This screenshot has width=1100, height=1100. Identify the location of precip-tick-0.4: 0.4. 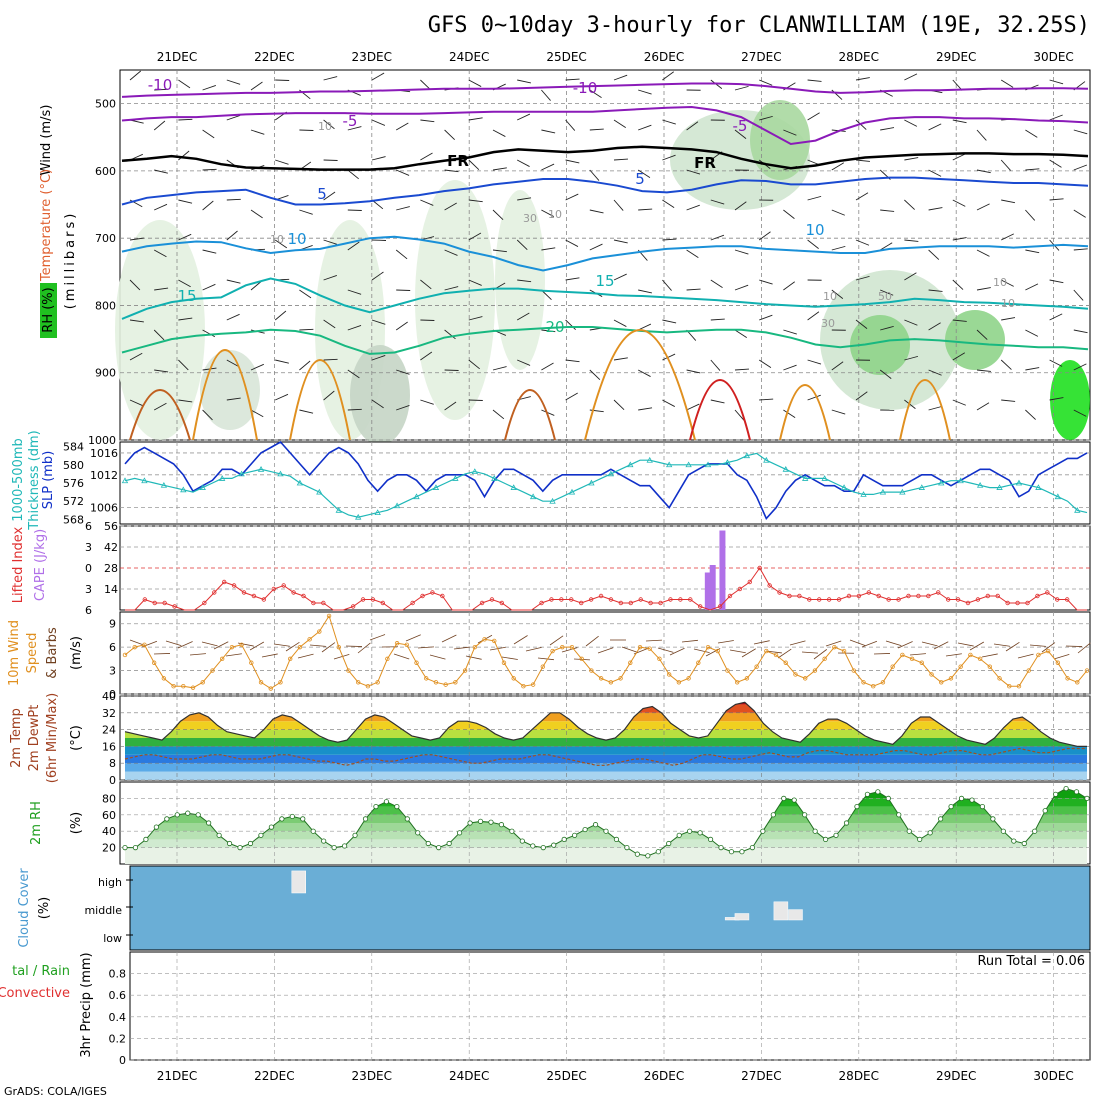
(118, 1017).